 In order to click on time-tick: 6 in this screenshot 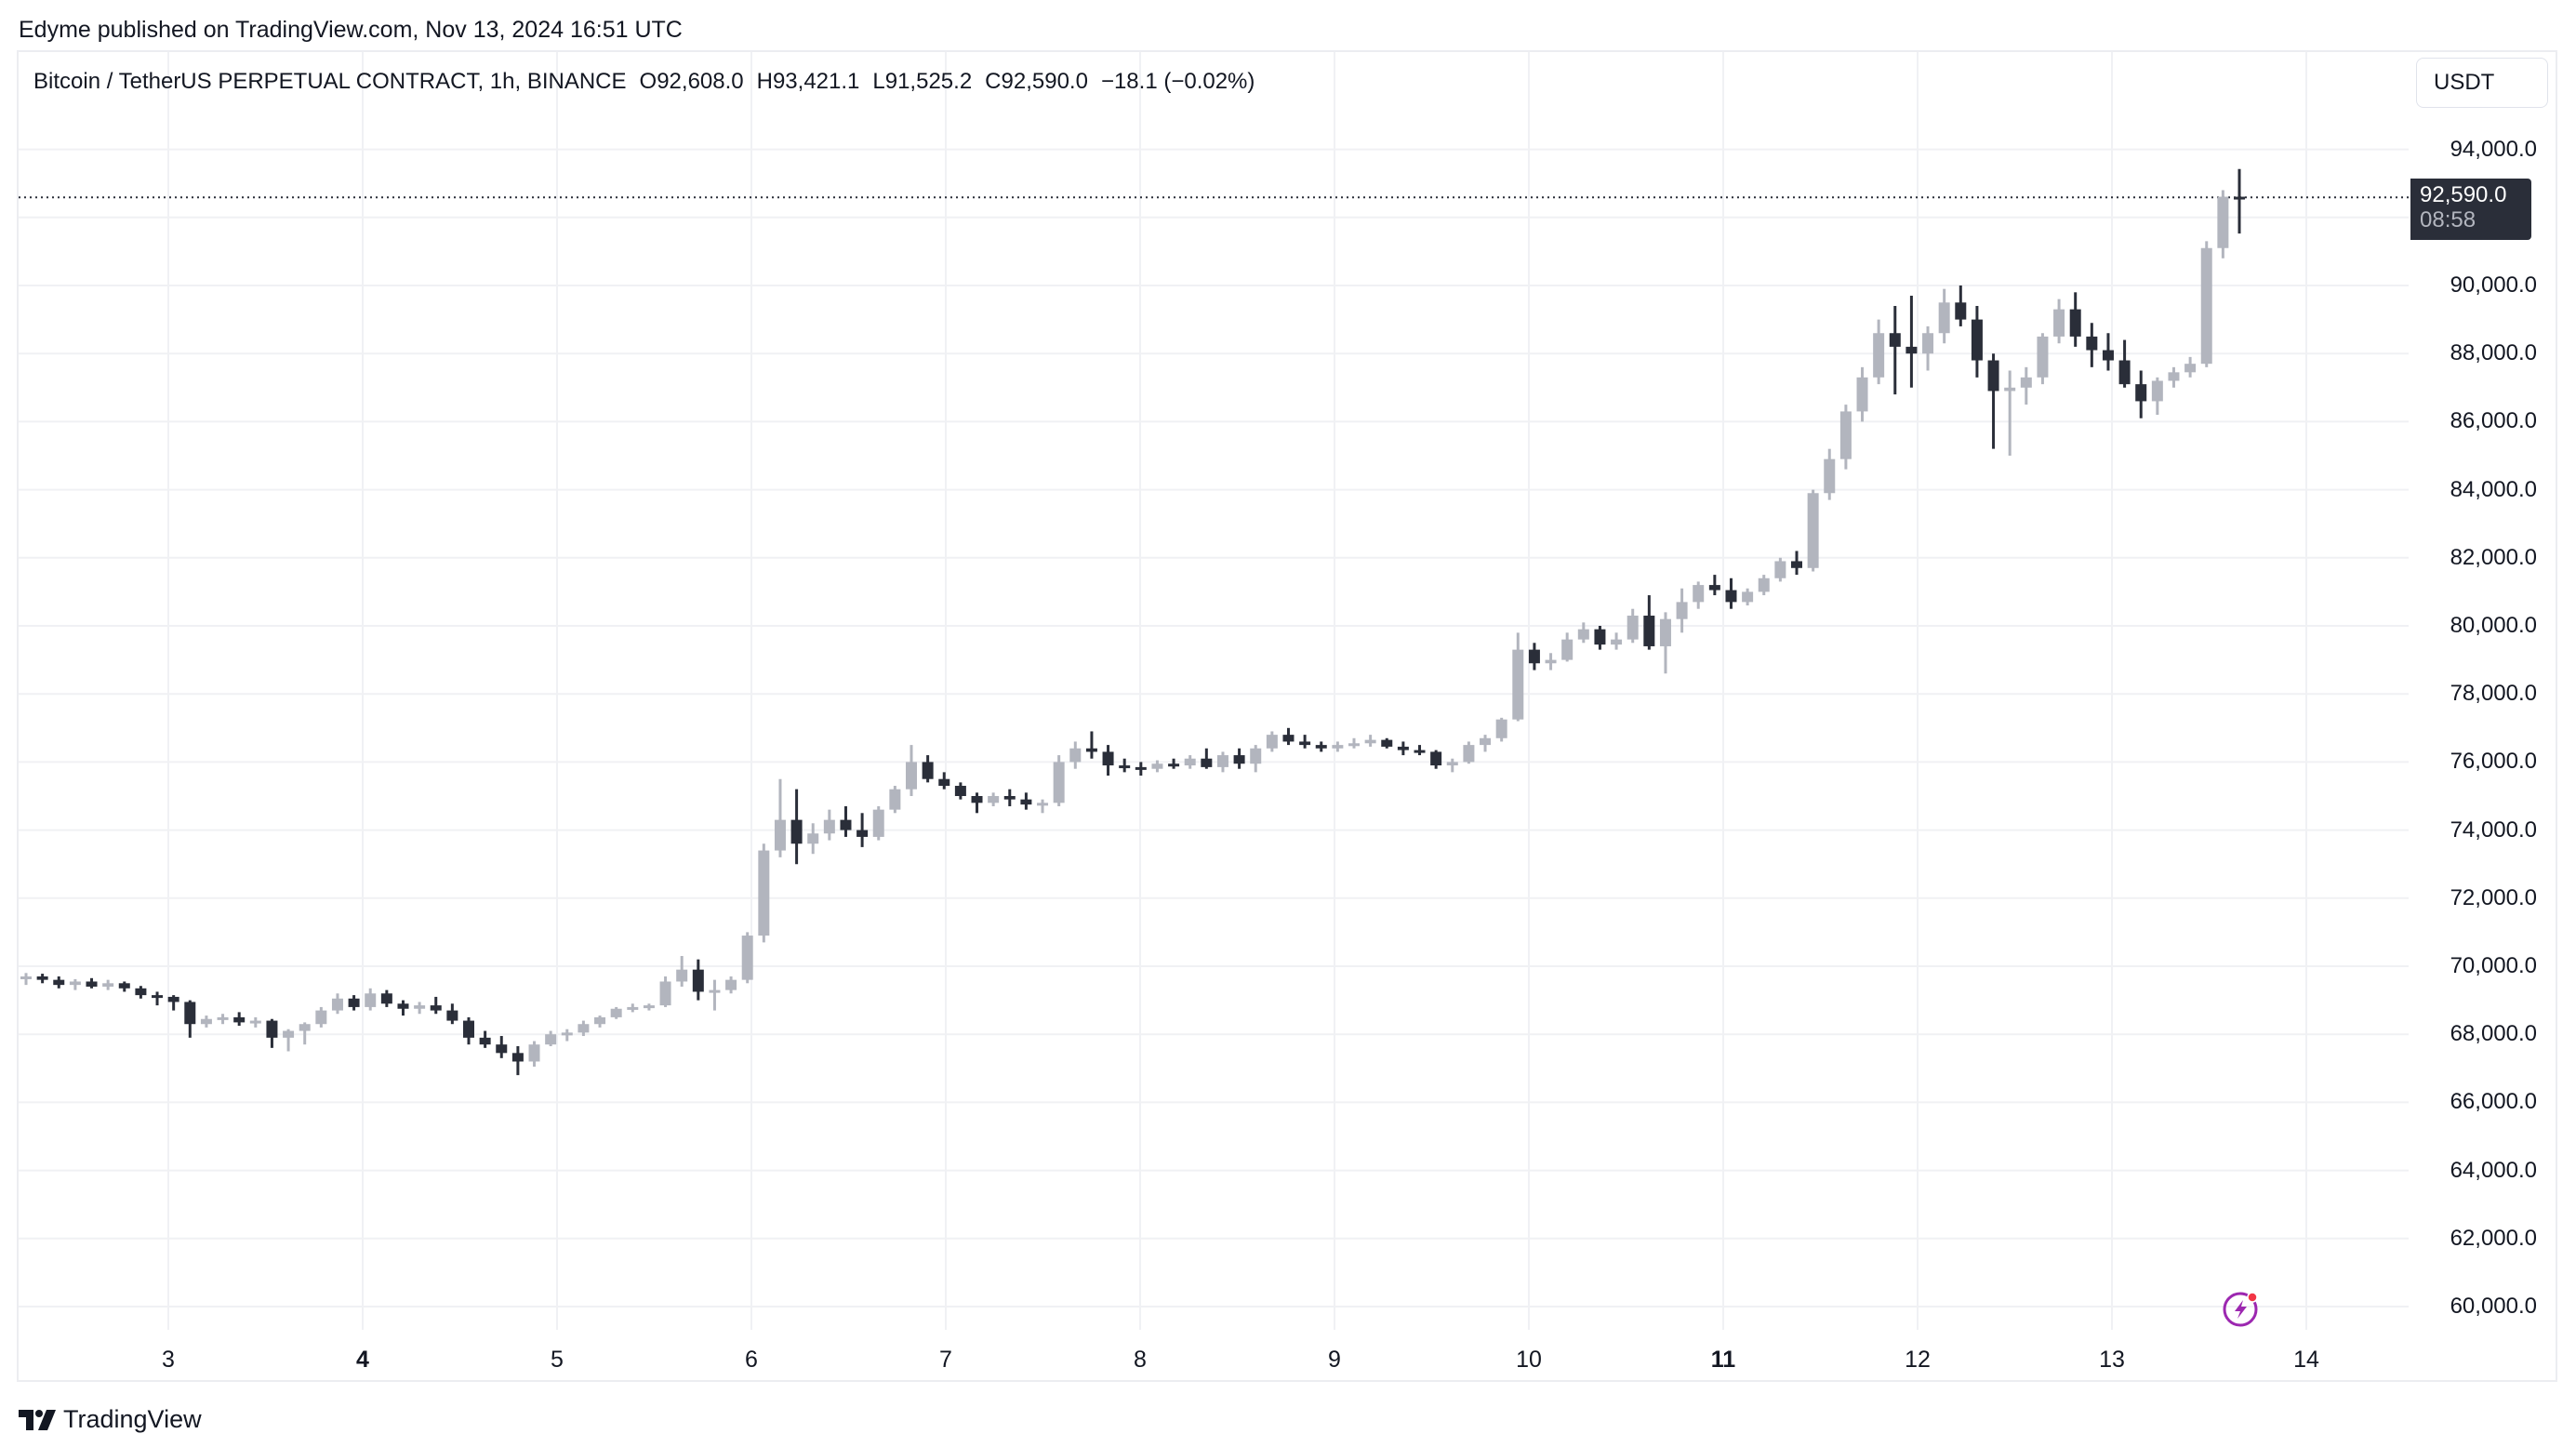, I will do `click(751, 1360)`.